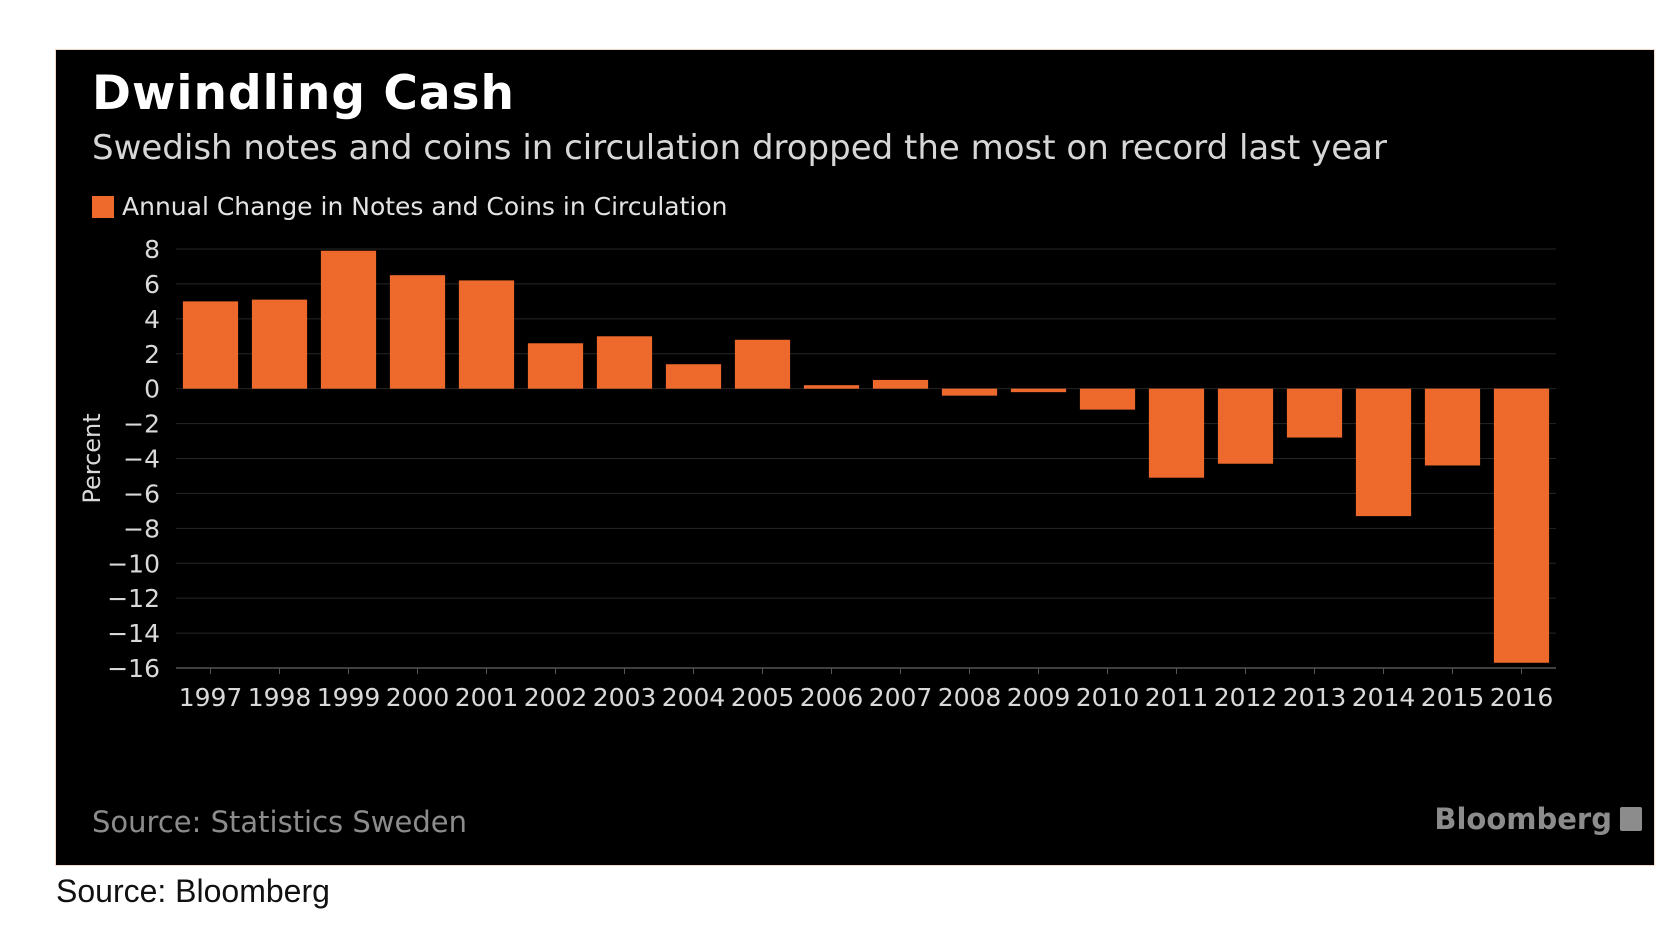  What do you see at coordinates (152, 319) in the screenshot?
I see `y-tick-label: 4` at bounding box center [152, 319].